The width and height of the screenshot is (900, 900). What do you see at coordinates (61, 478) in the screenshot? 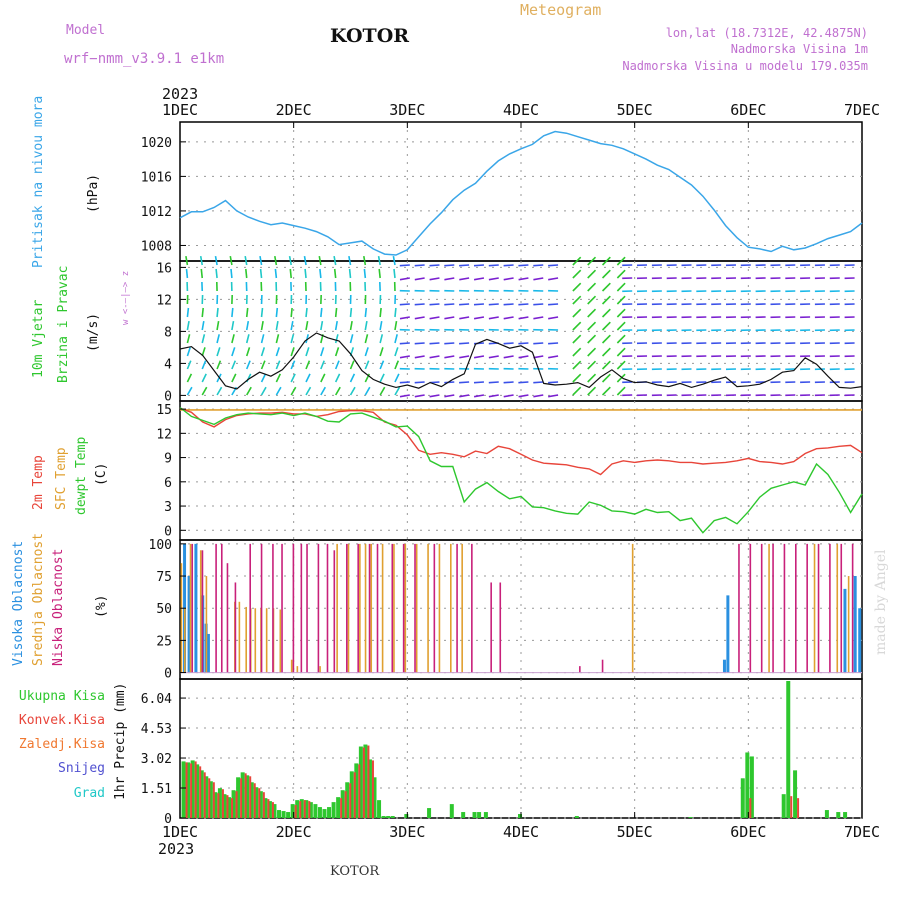
I see `temp-label-2: SFC Temp` at bounding box center [61, 478].